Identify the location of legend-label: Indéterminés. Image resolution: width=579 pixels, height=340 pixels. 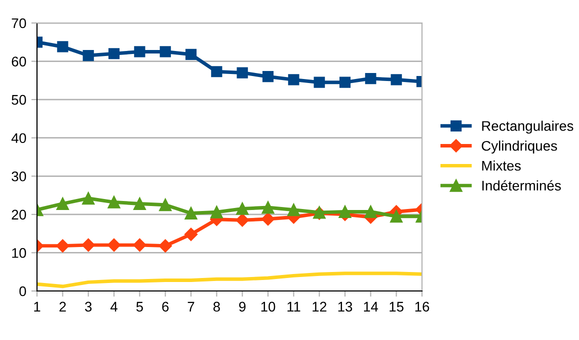
(521, 185).